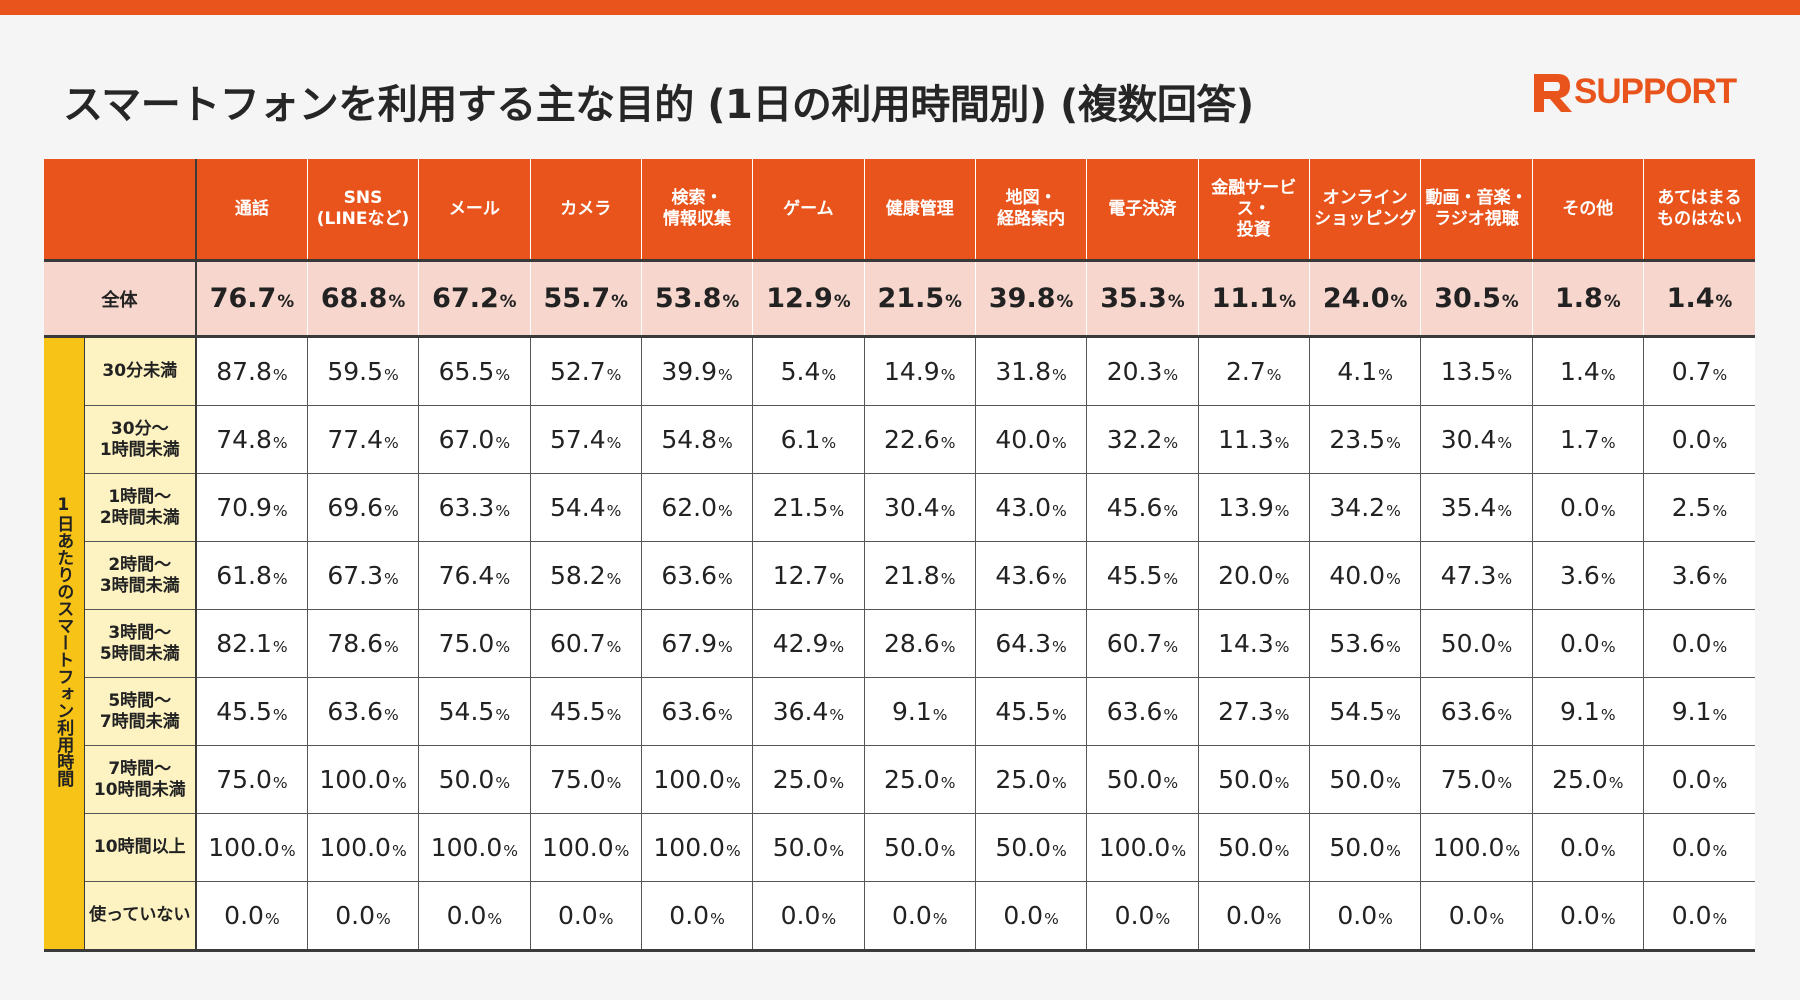  What do you see at coordinates (1698, 507) in the screenshot?
I see `value-cell: 2.5%` at bounding box center [1698, 507].